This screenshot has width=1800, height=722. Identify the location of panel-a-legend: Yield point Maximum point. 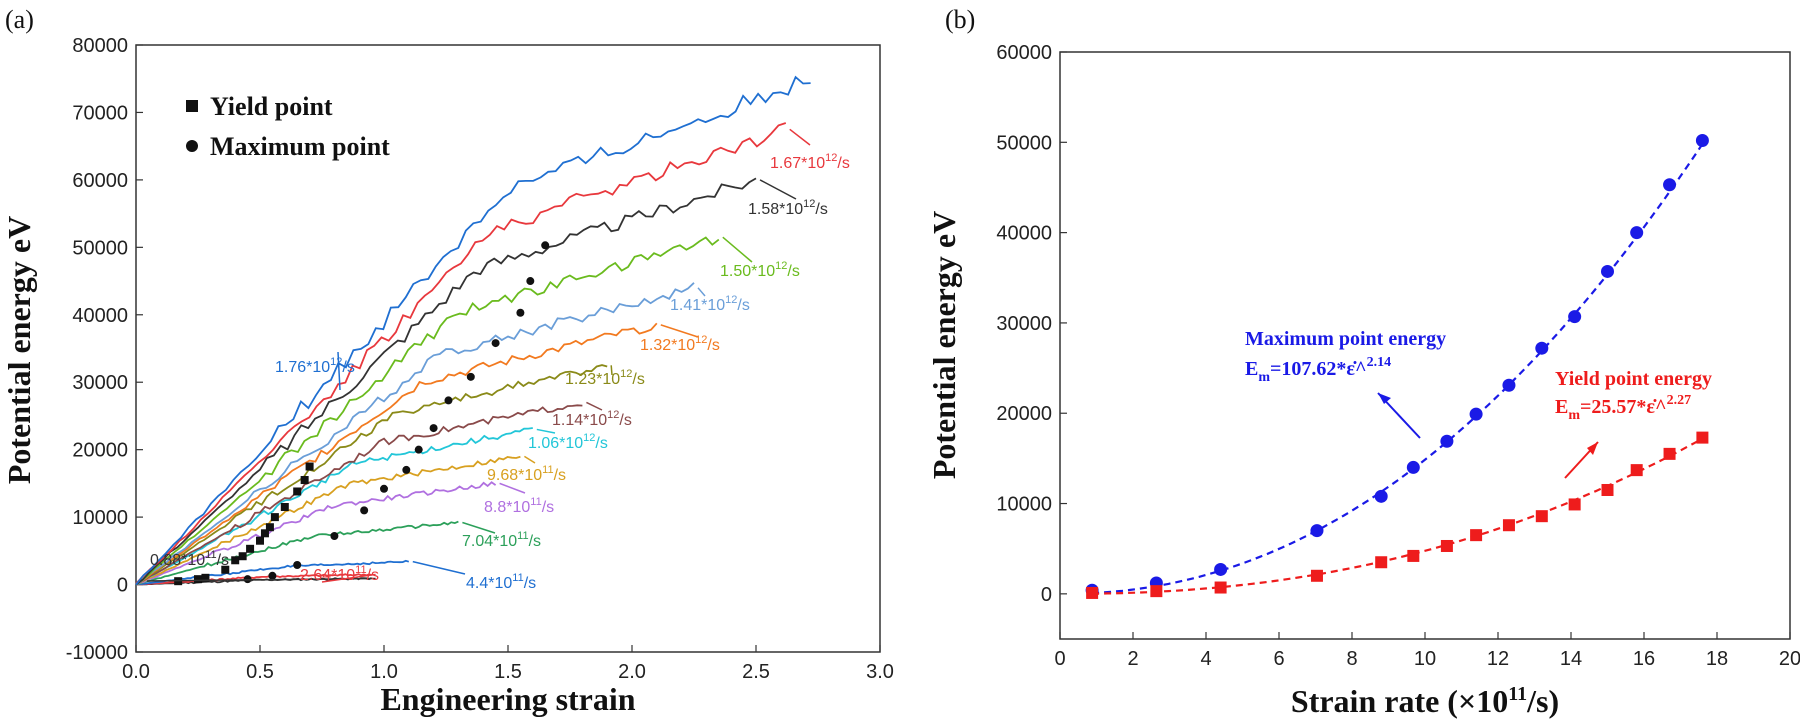
(288, 126).